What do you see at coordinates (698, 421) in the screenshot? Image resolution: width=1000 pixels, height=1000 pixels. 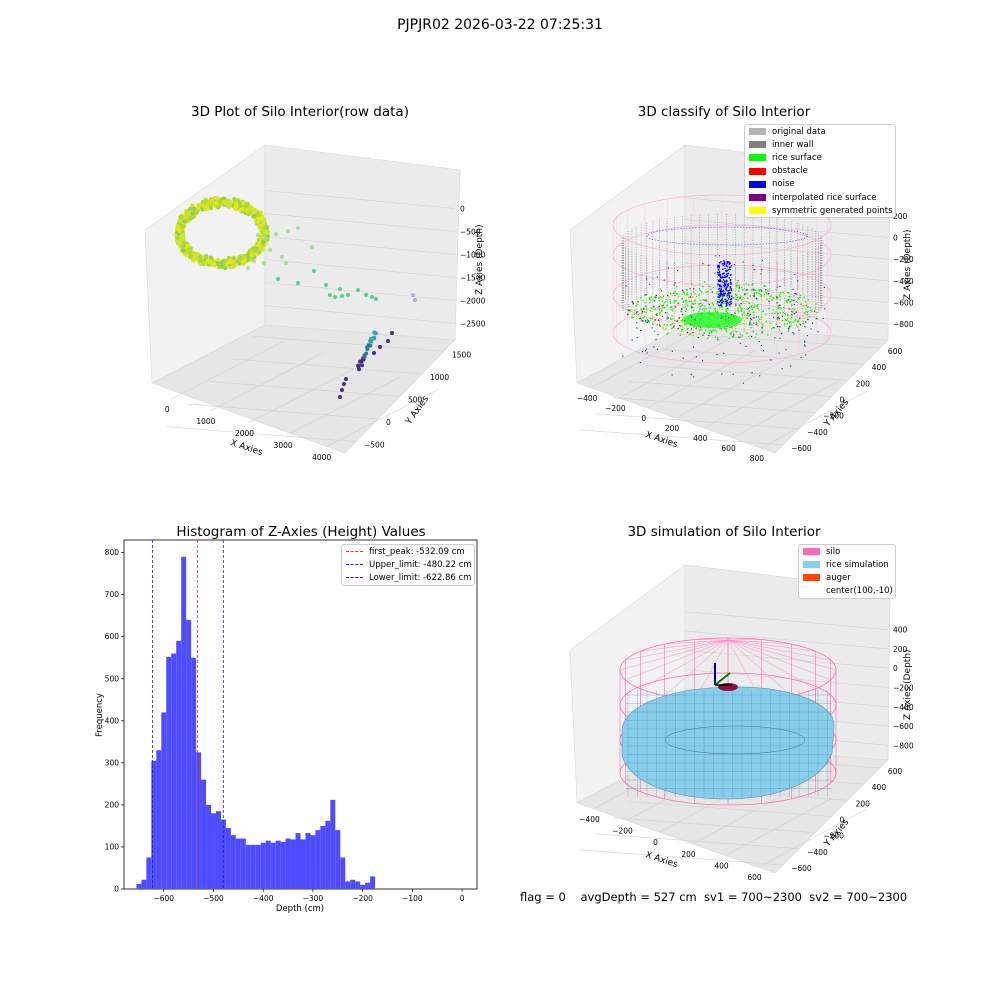 I see `y-grid-line` at bounding box center [698, 421].